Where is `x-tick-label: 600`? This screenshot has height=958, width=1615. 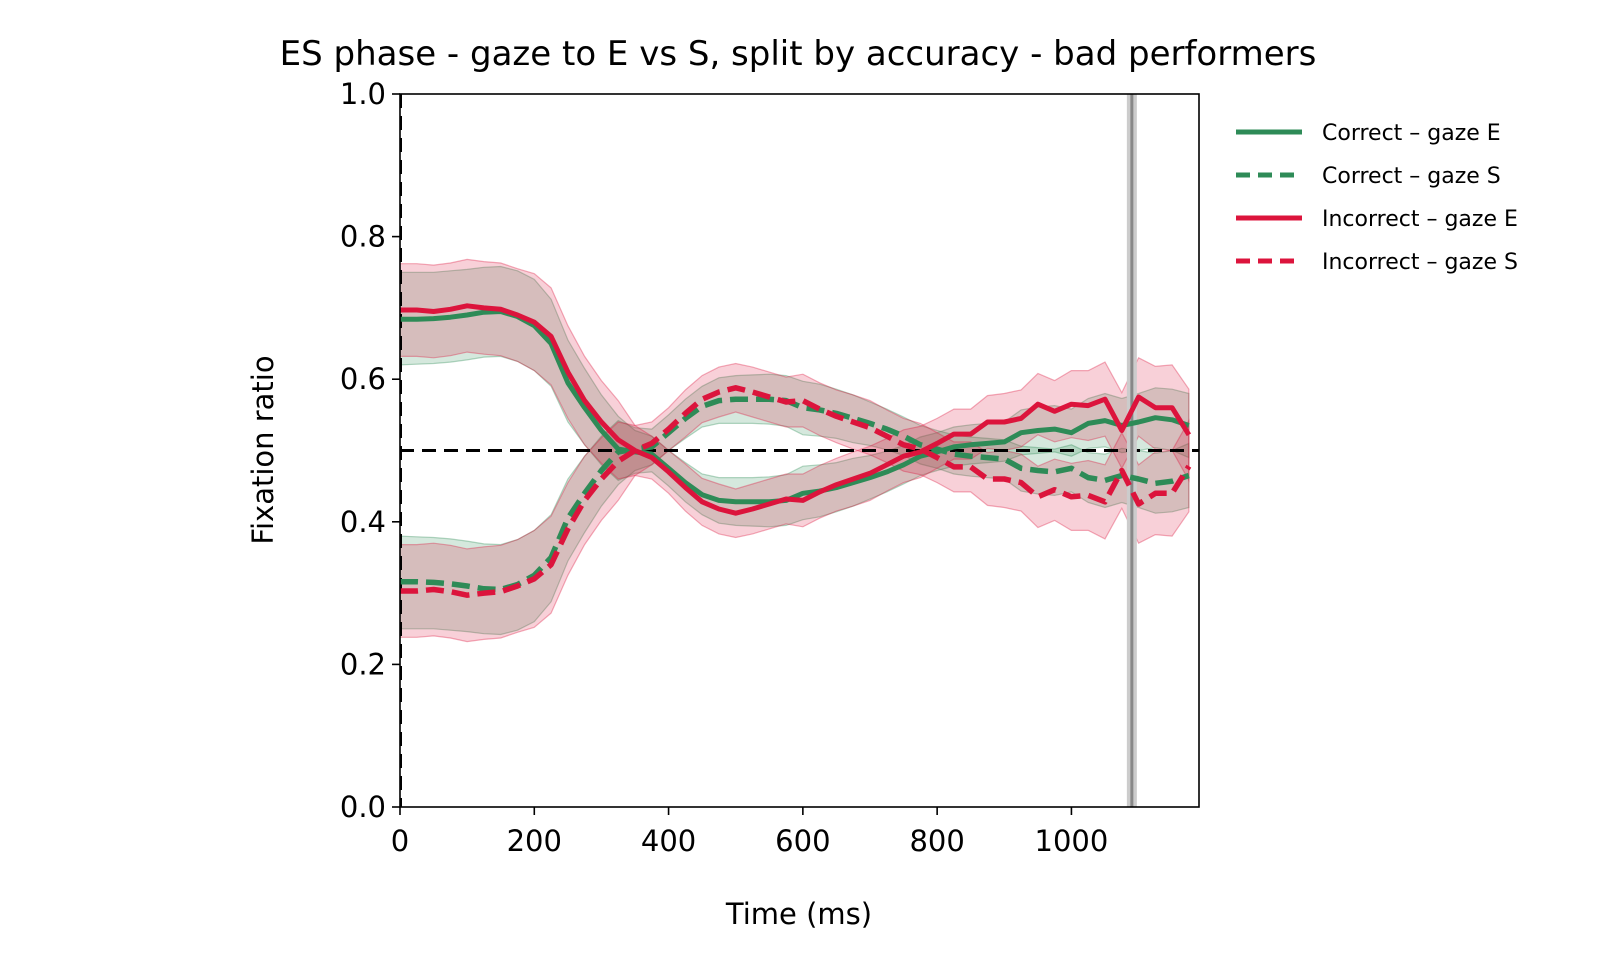
x-tick-label: 600 is located at coordinates (802, 841).